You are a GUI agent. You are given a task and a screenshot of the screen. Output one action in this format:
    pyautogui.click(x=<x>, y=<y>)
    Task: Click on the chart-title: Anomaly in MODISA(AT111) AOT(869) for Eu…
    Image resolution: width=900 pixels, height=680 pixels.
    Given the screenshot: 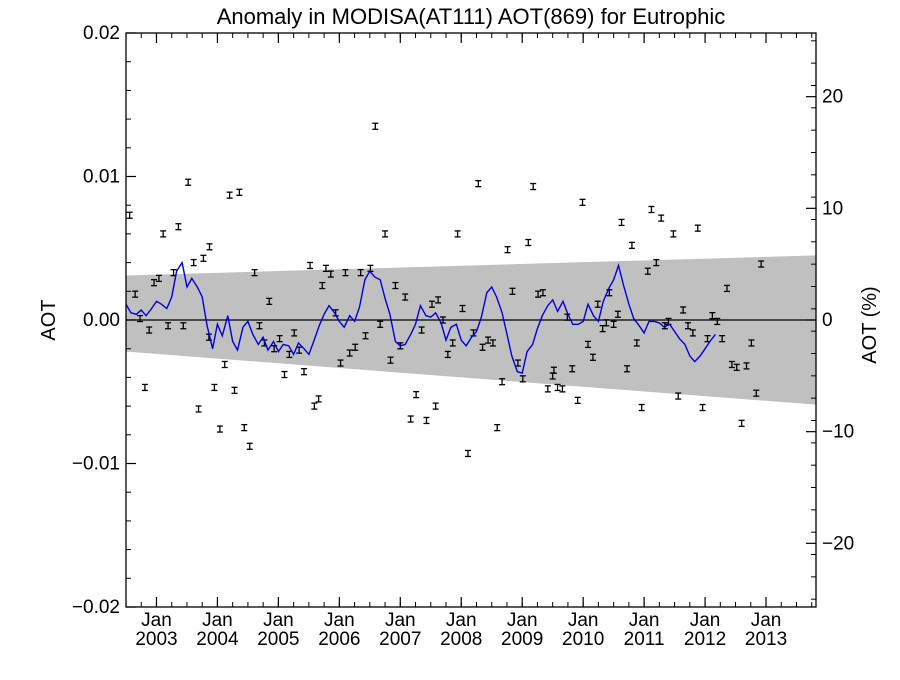 What is the action you would take?
    pyautogui.click(x=471, y=16)
    